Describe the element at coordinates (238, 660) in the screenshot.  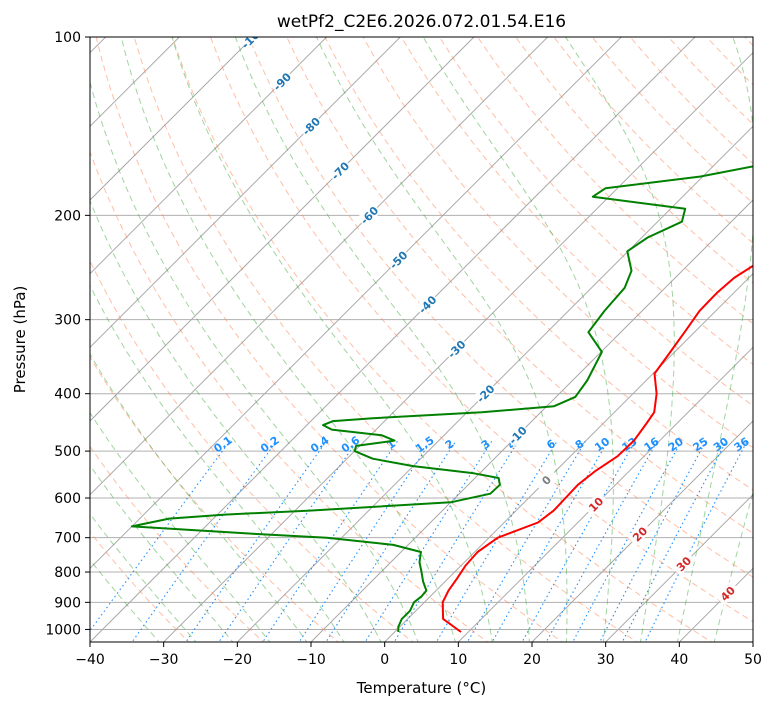
I see `x-tick-label: −20` at that location.